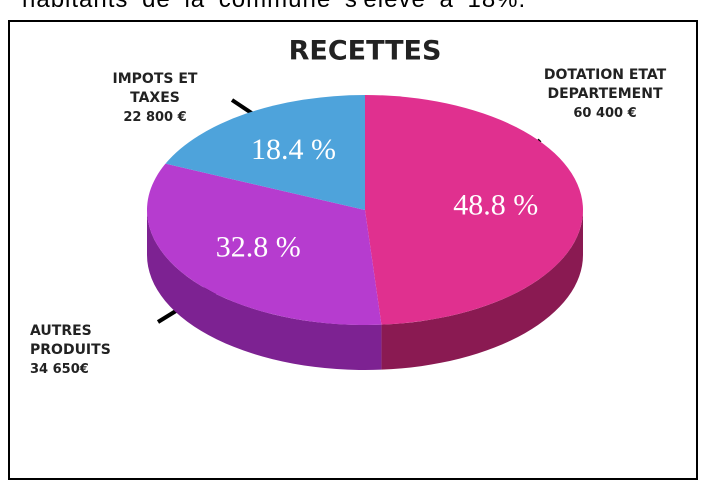 The width and height of the screenshot is (709, 480). Describe the element at coordinates (365, 51) in the screenshot. I see `chart-title: RECETTES` at that location.